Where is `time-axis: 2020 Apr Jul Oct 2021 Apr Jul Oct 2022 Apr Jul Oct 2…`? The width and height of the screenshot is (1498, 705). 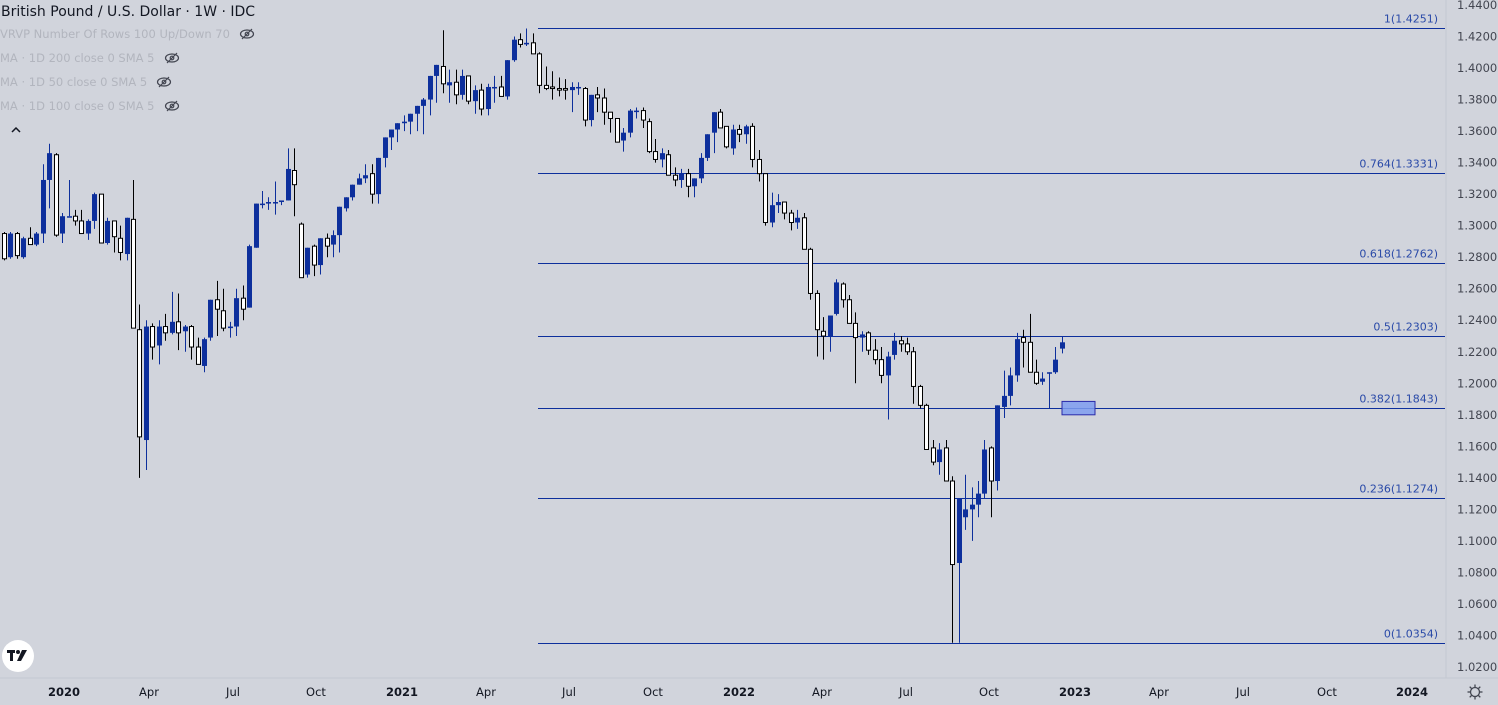
time-axis: 2020 Apr Jul Oct 2021 Apr Jul Oct 2022 Apr Jul Oct 2… is located at coordinates (738, 692).